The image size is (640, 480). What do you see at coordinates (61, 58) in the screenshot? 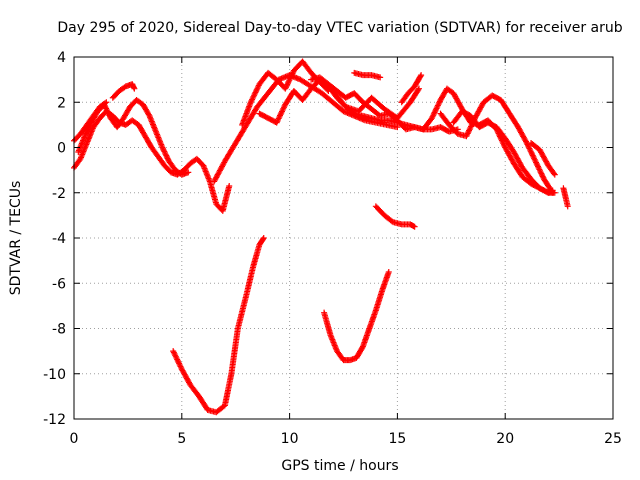
I see `y-tick-label: 4` at bounding box center [61, 58].